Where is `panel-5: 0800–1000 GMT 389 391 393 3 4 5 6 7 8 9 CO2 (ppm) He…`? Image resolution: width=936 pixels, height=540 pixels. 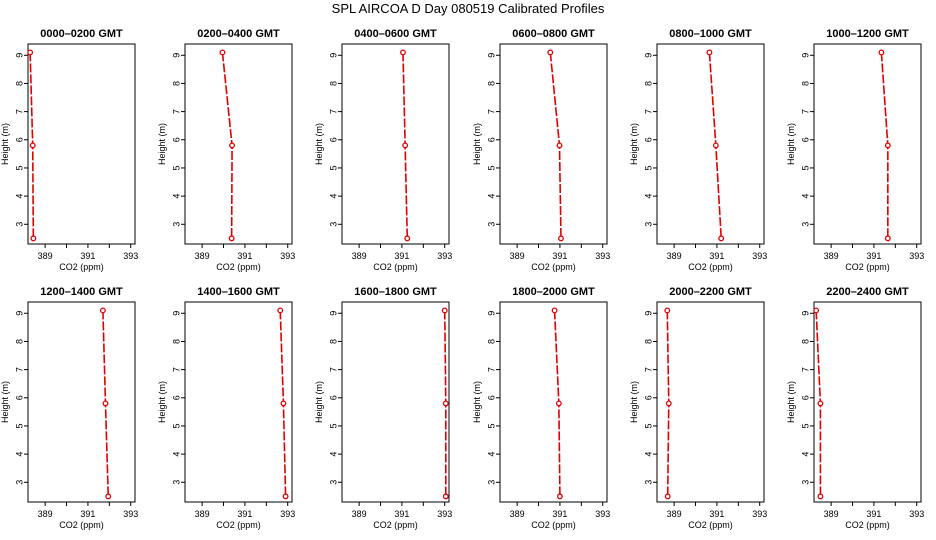
panel-5: 0800–1000 GMT 389 391 393 3 4 5 6 7 8 9 CO2 (ppm) He… is located at coordinates (698, 150).